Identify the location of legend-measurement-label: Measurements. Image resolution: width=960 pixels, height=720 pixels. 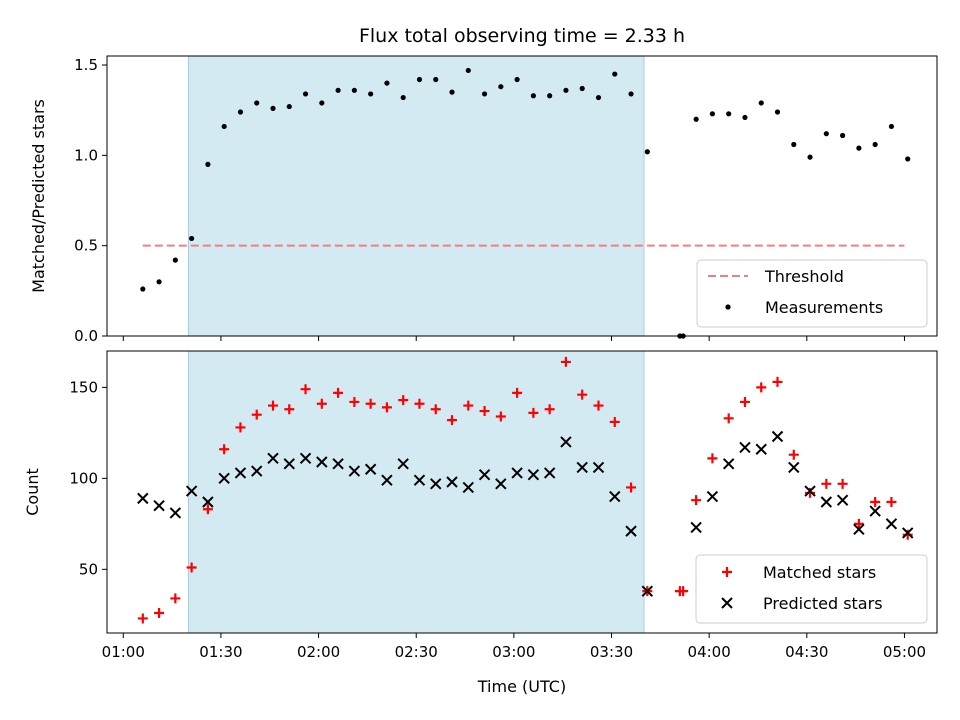
(824, 307).